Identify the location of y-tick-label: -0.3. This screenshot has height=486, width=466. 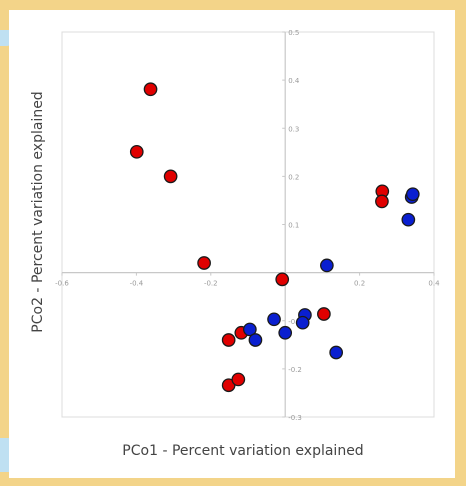
(295, 418).